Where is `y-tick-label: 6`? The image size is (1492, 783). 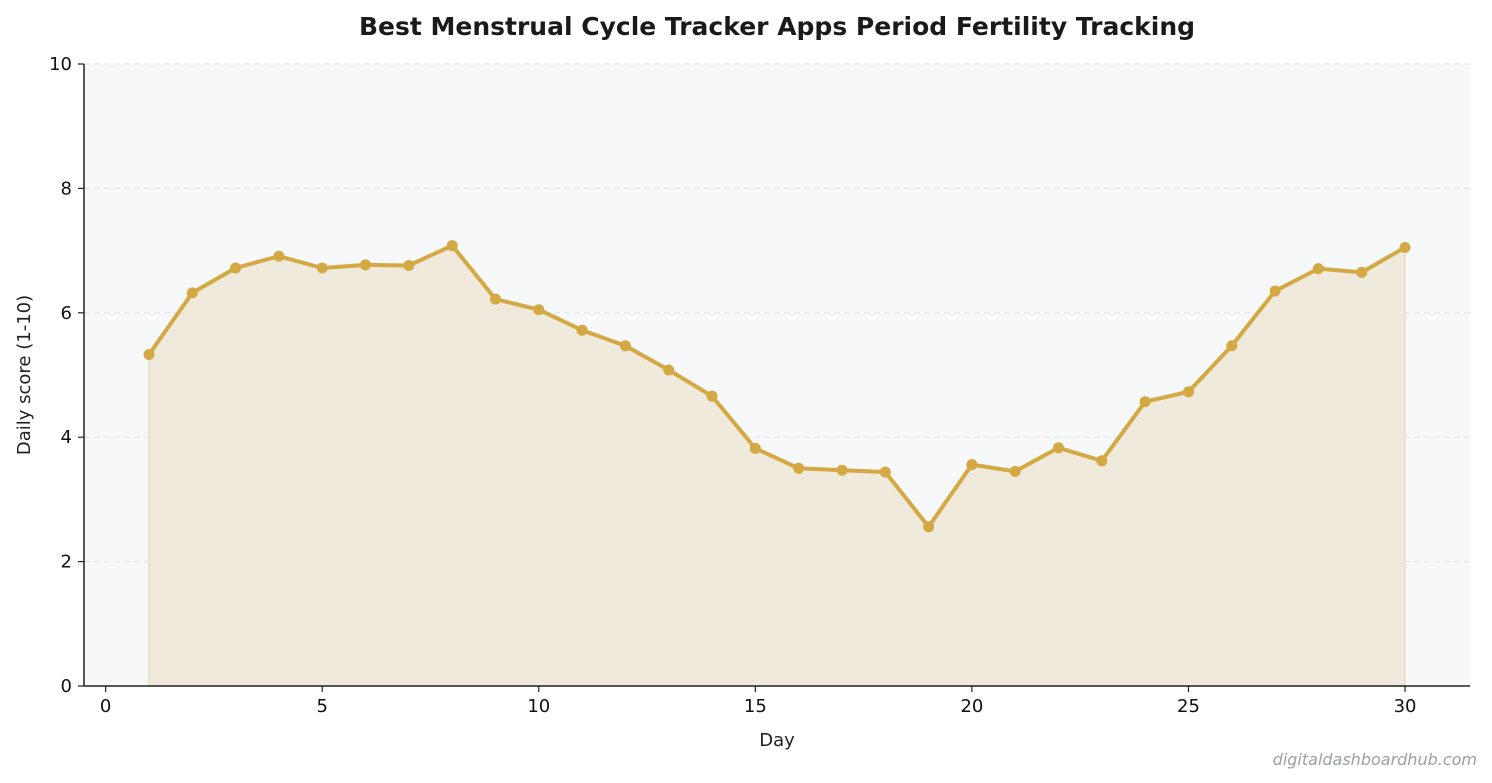 y-tick-label: 6 is located at coordinates (66, 313).